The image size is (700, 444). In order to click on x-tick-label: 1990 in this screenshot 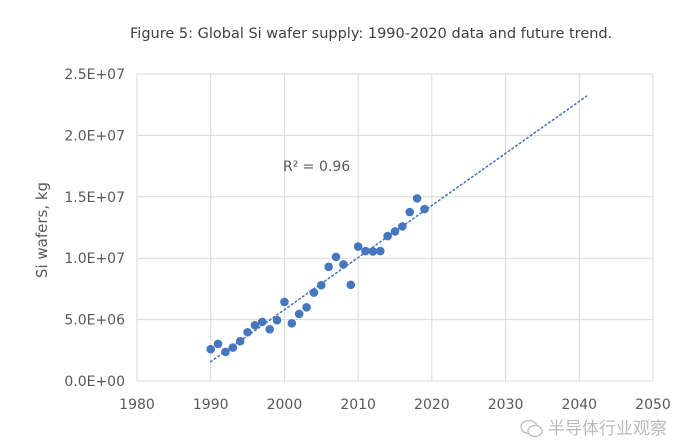, I will do `click(211, 405)`.